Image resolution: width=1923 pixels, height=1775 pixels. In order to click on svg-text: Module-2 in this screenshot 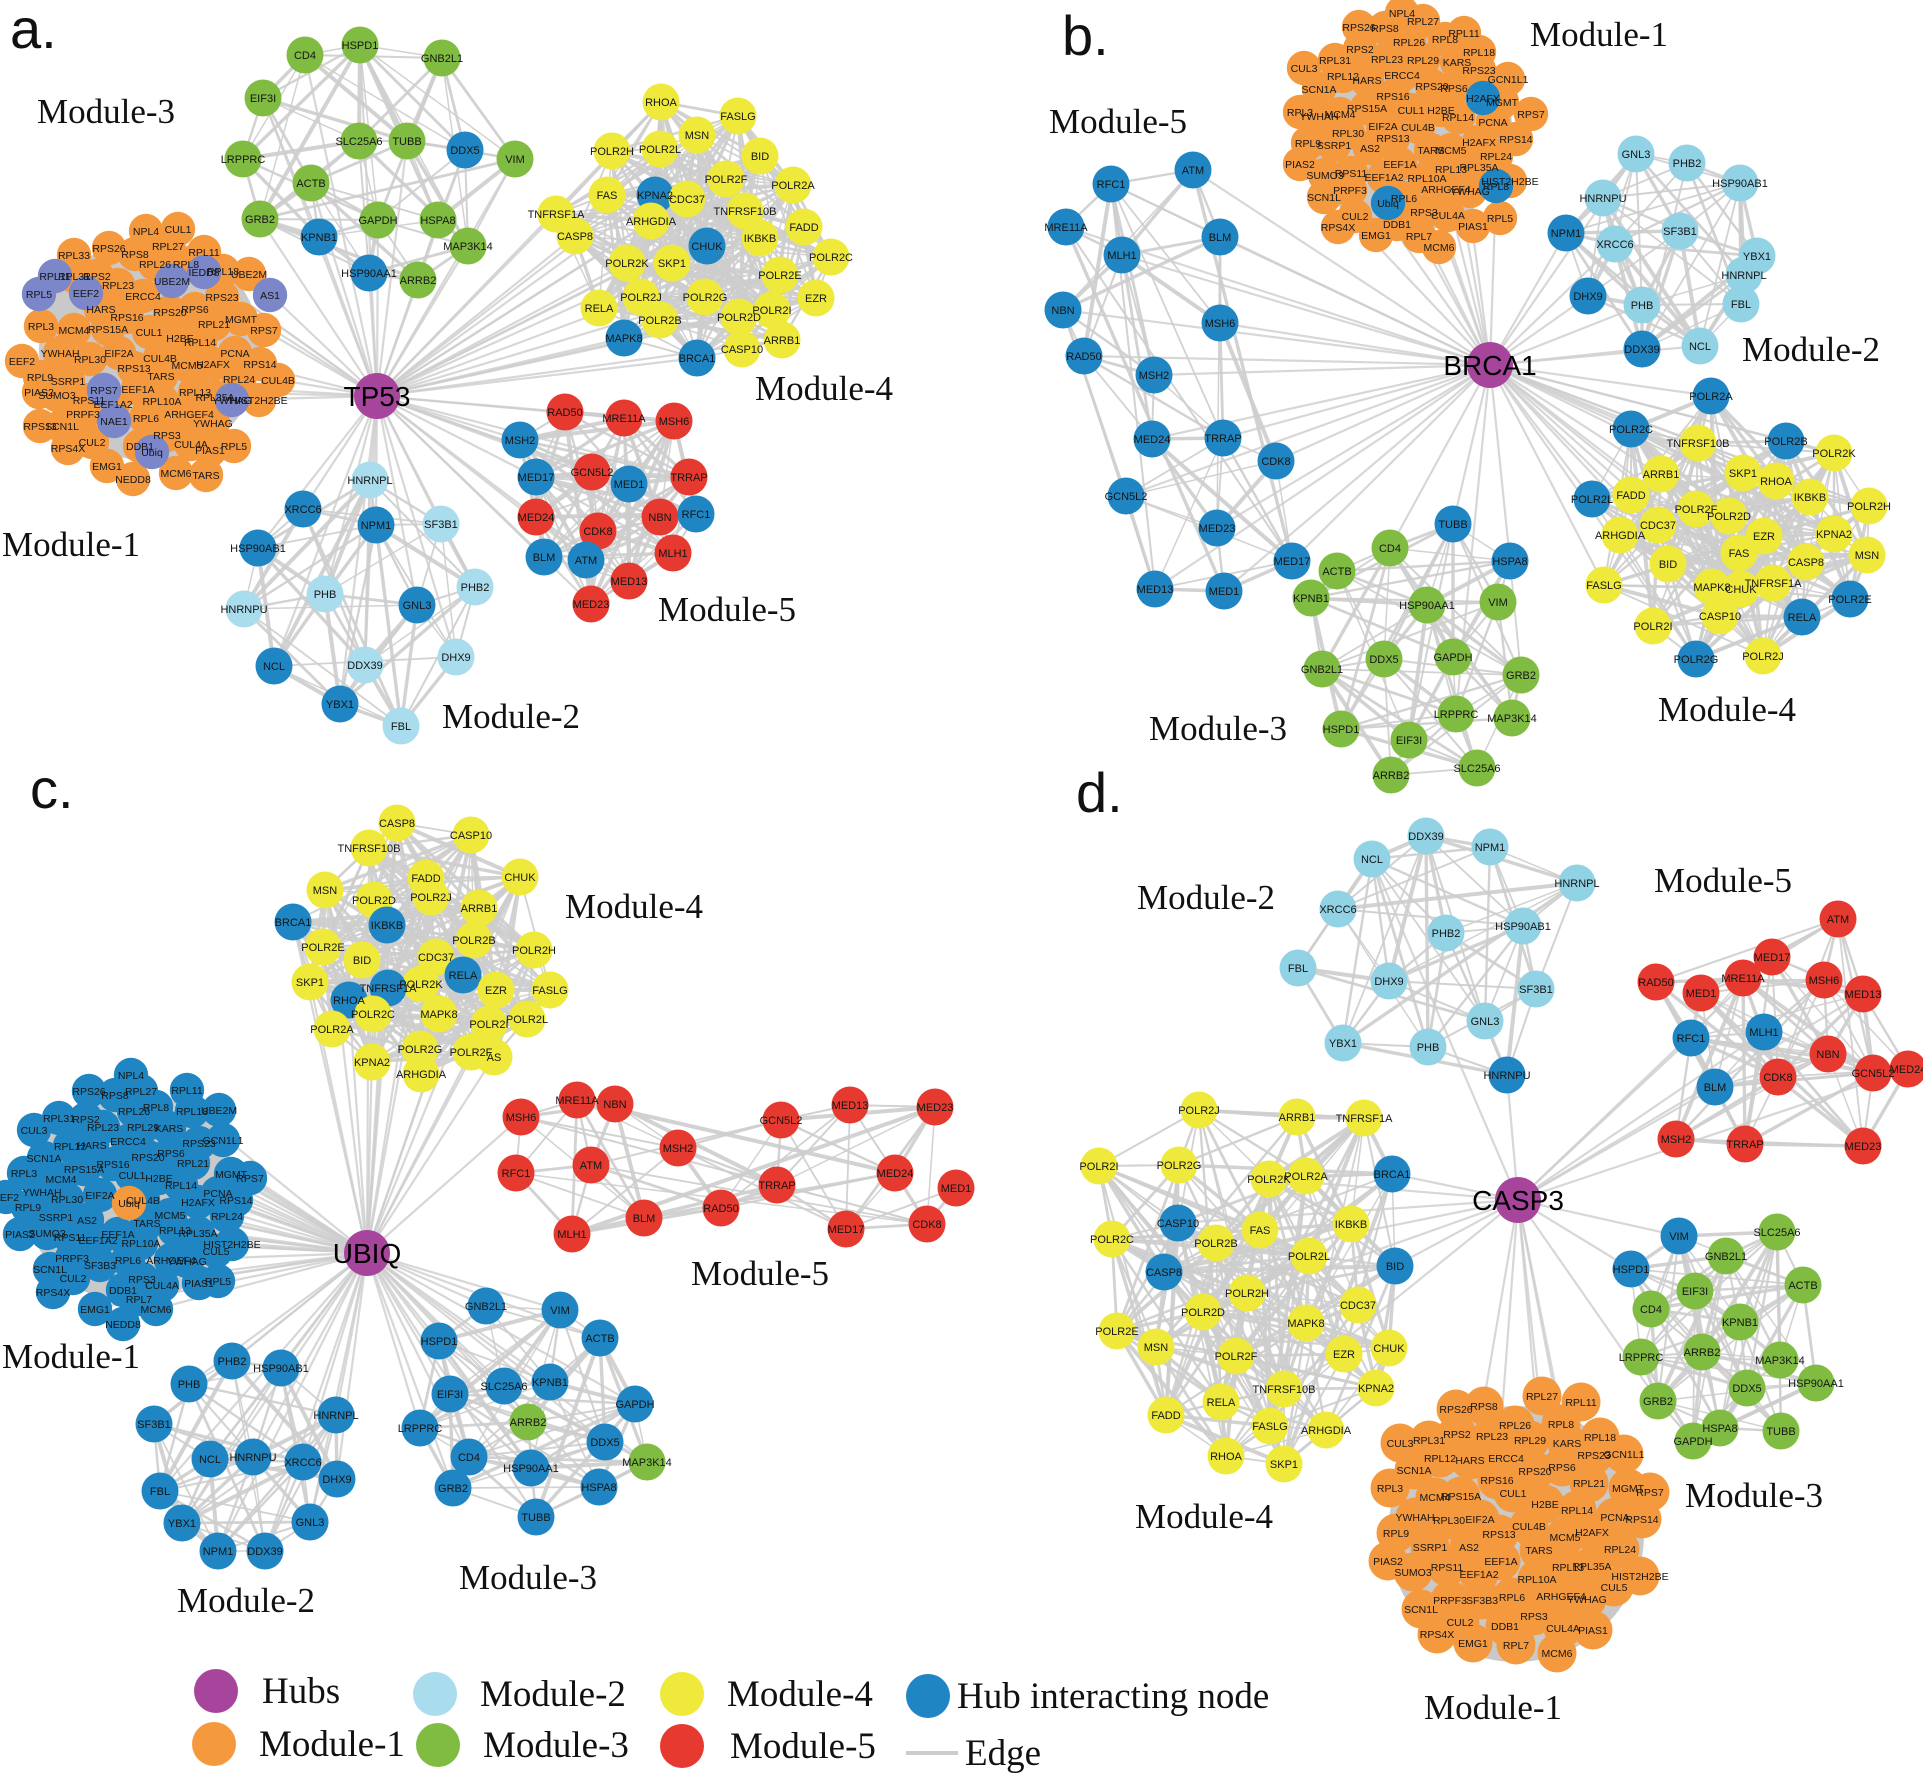, I will do `click(246, 1600)`.